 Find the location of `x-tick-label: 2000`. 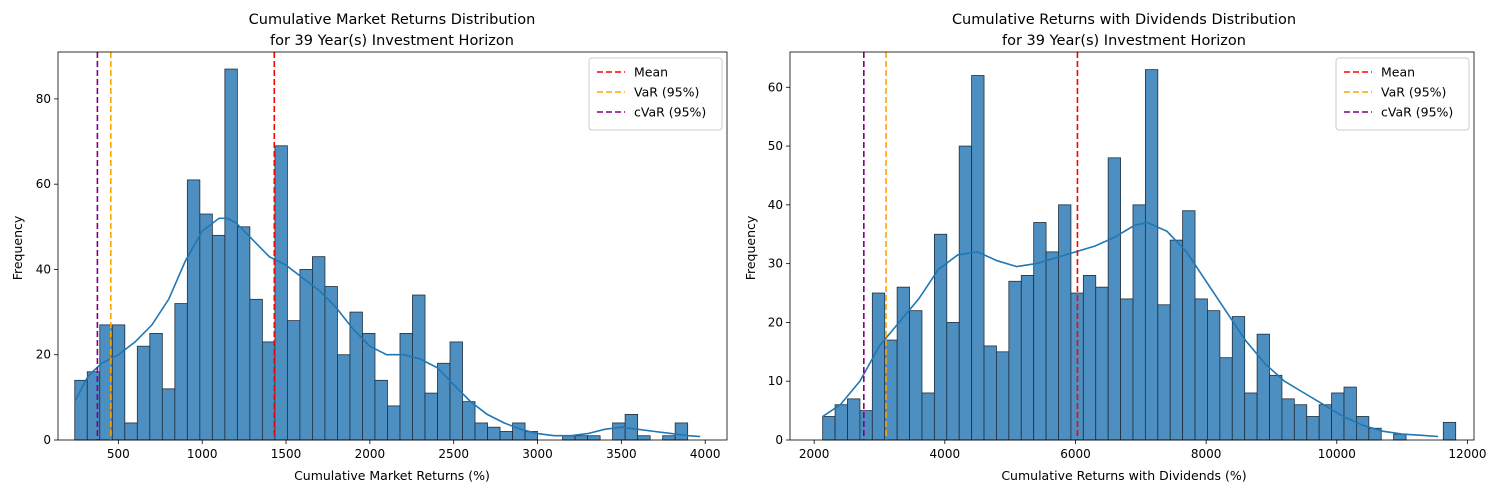

x-tick-label: 2000 is located at coordinates (814, 454).